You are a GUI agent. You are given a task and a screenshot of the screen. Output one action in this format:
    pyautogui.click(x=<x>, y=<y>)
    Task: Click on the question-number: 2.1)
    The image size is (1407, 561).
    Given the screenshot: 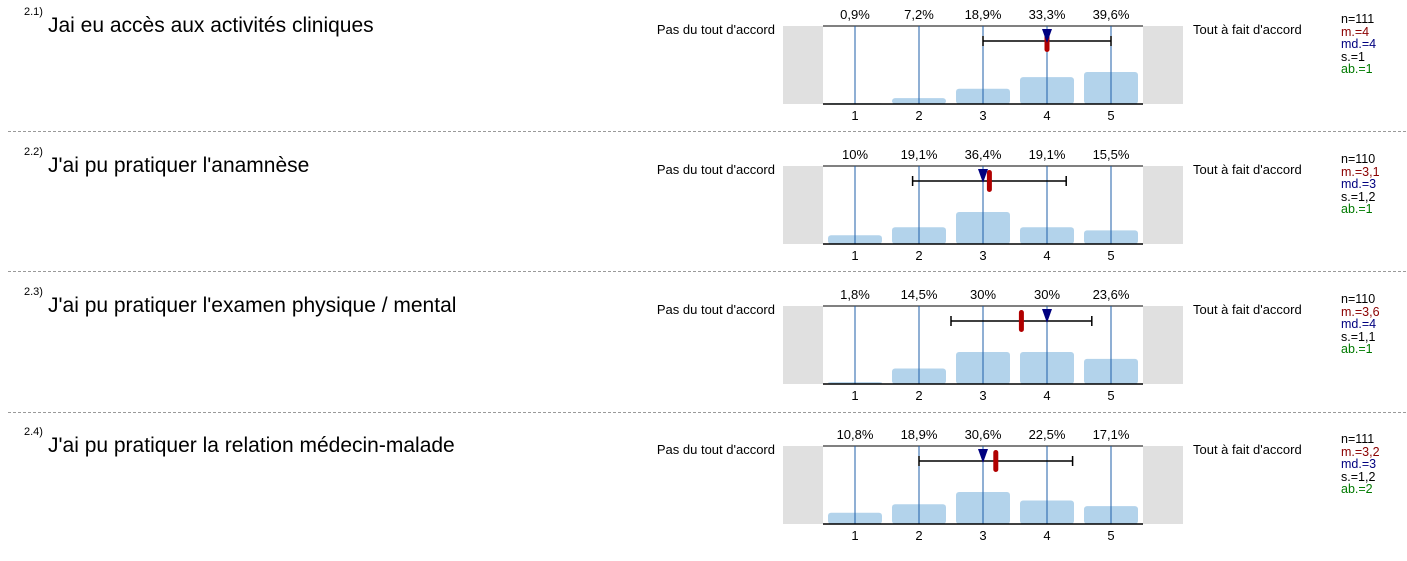 What is the action you would take?
    pyautogui.click(x=33, y=12)
    